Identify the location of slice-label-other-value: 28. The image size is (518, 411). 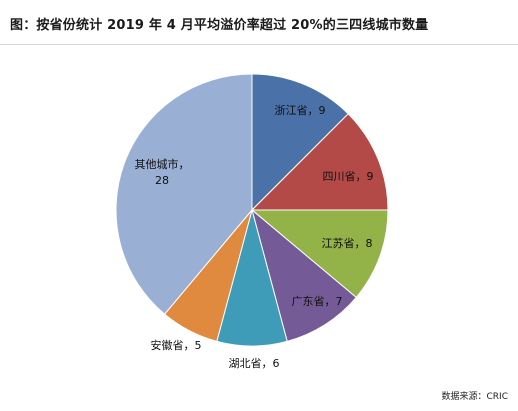
(162, 180).